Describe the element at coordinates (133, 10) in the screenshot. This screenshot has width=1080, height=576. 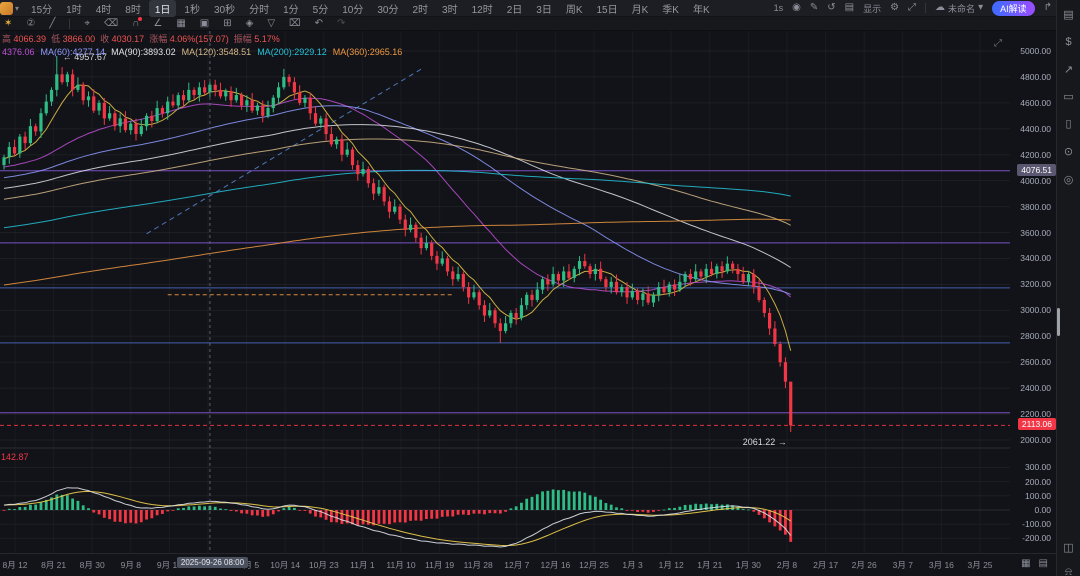
I see `timeframe-8时: 8时` at that location.